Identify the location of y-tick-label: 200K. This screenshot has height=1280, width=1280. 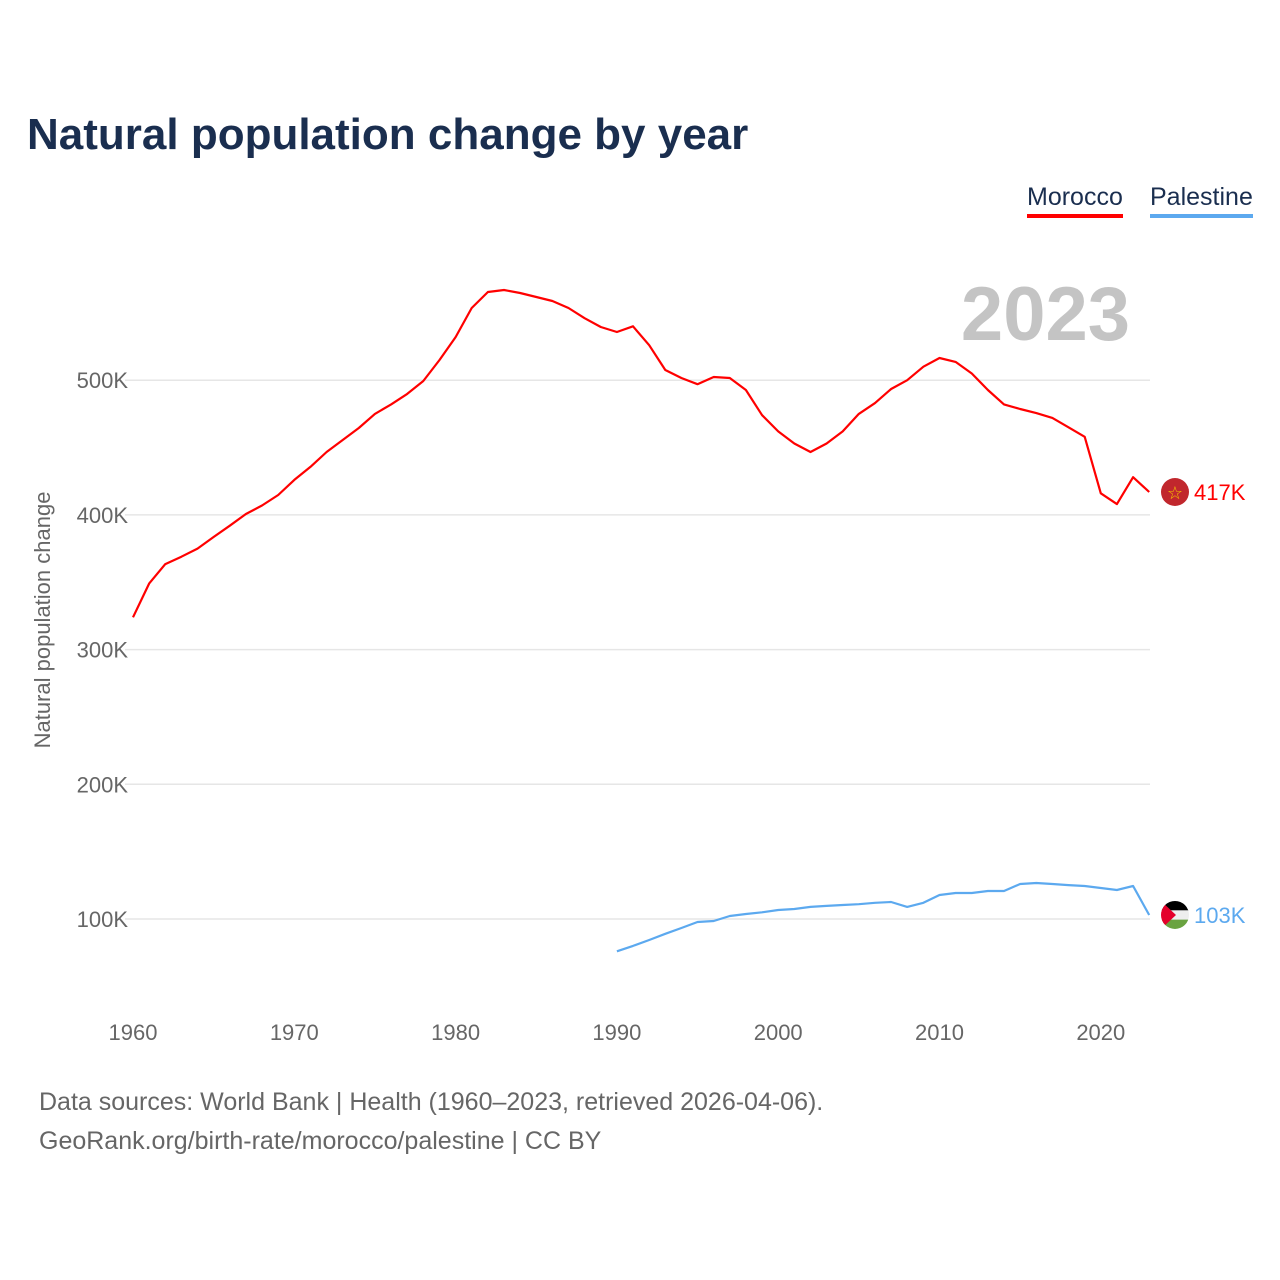
(103, 784).